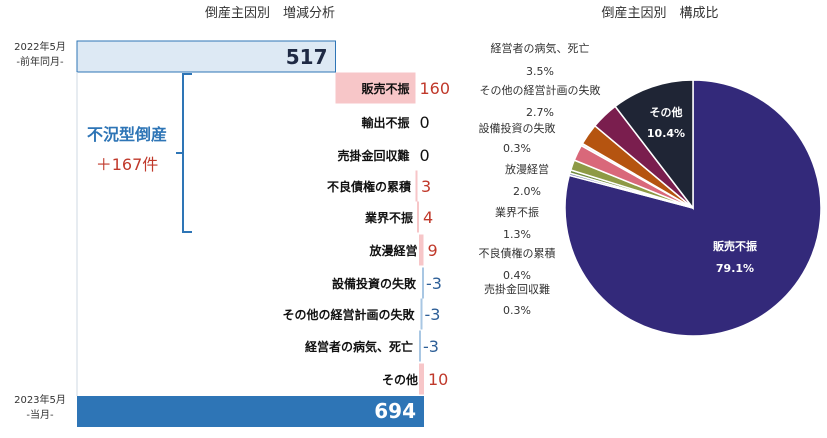 The width and height of the screenshot is (827, 438). Describe the element at coordinates (385, 88) in the screenshot. I see `category-label-1: 販売不振` at that location.